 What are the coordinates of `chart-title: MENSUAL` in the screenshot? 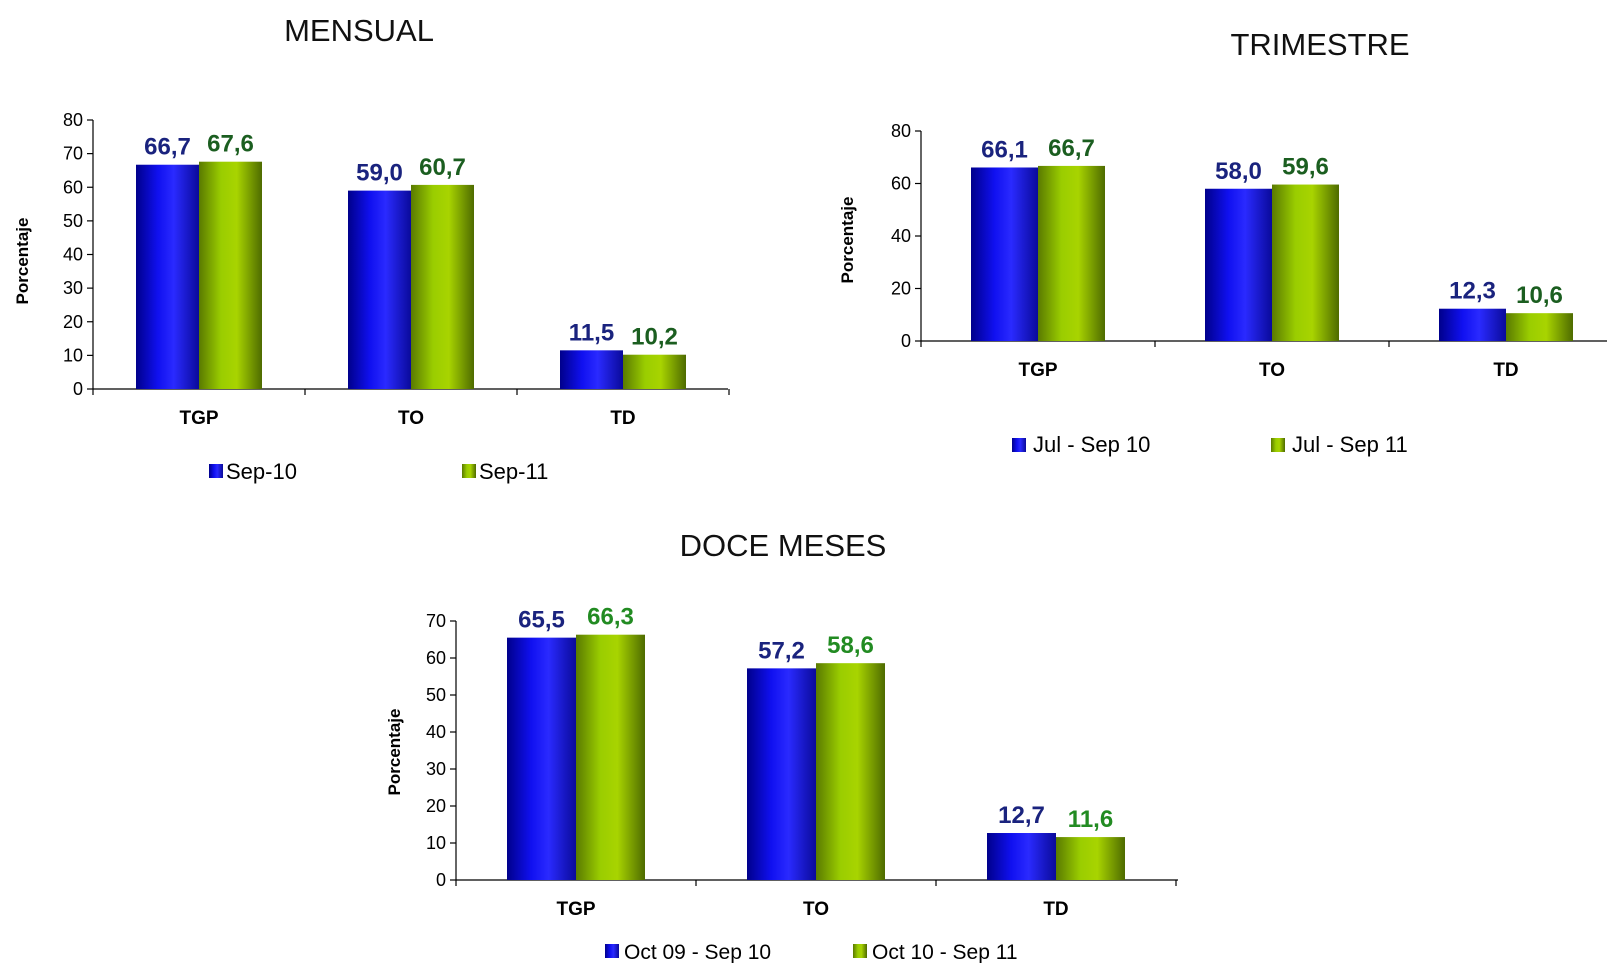 It's located at (359, 30).